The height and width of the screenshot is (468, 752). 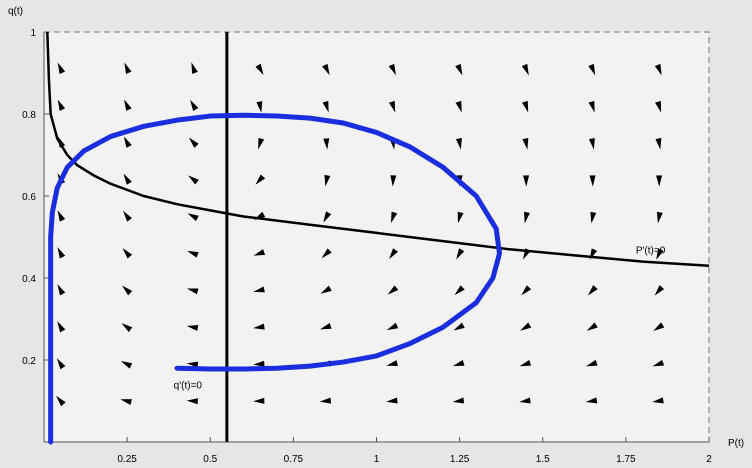 I want to click on x-tick-label: 0.5, so click(x=210, y=459).